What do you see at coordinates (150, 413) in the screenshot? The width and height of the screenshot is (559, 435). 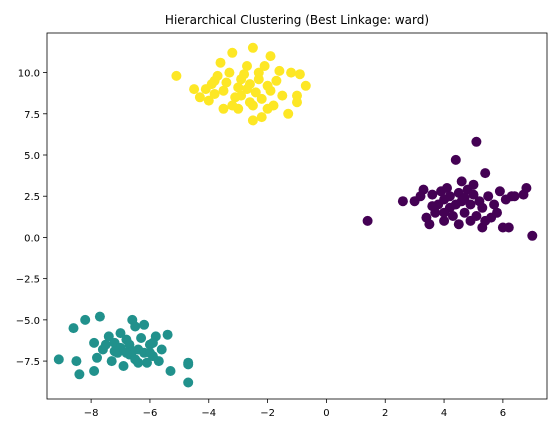 I see `x-tick-label: −6` at bounding box center [150, 413].